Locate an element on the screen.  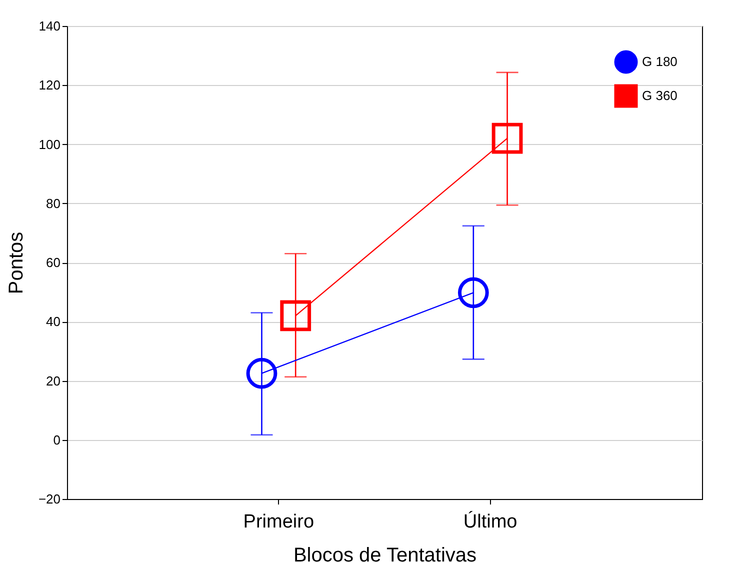
y-tick-label: 60 is located at coordinates (53, 262).